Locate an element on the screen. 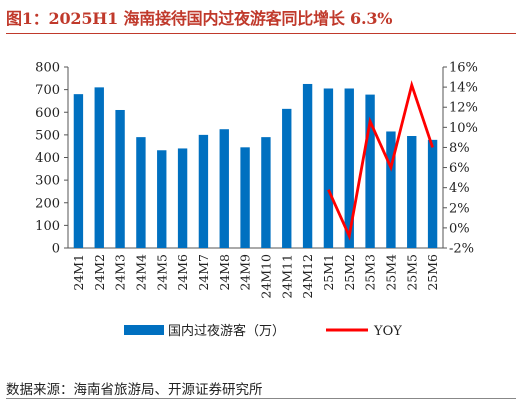 The height and width of the screenshot is (404, 522). right-tick-label: 6% is located at coordinates (459, 168).